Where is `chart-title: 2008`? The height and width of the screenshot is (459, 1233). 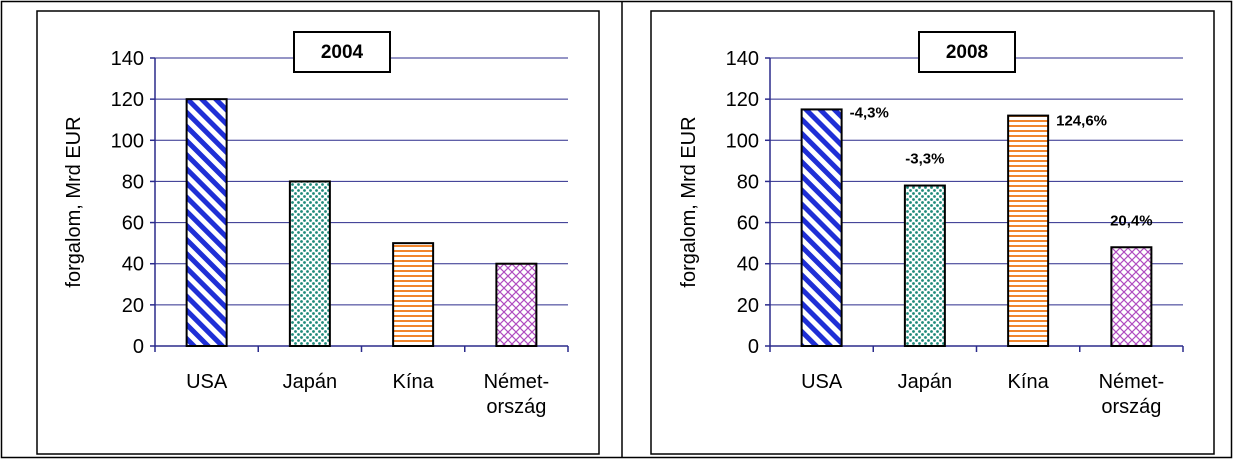 chart-title: 2008 is located at coordinates (967, 52).